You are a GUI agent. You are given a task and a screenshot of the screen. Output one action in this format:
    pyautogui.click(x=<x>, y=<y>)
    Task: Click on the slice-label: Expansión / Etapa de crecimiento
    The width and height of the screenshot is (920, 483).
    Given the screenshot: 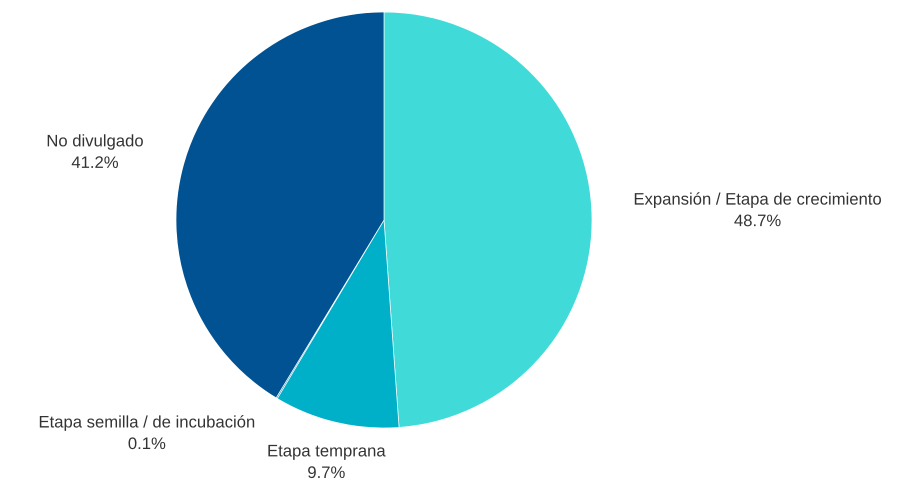 What is the action you would take?
    pyautogui.click(x=758, y=200)
    